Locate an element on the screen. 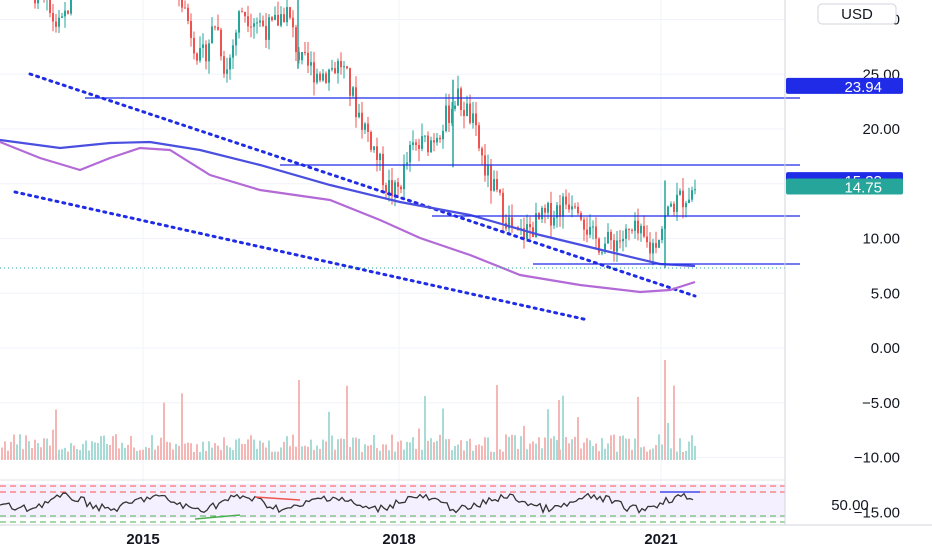  rsi-background is located at coordinates (392, 501).